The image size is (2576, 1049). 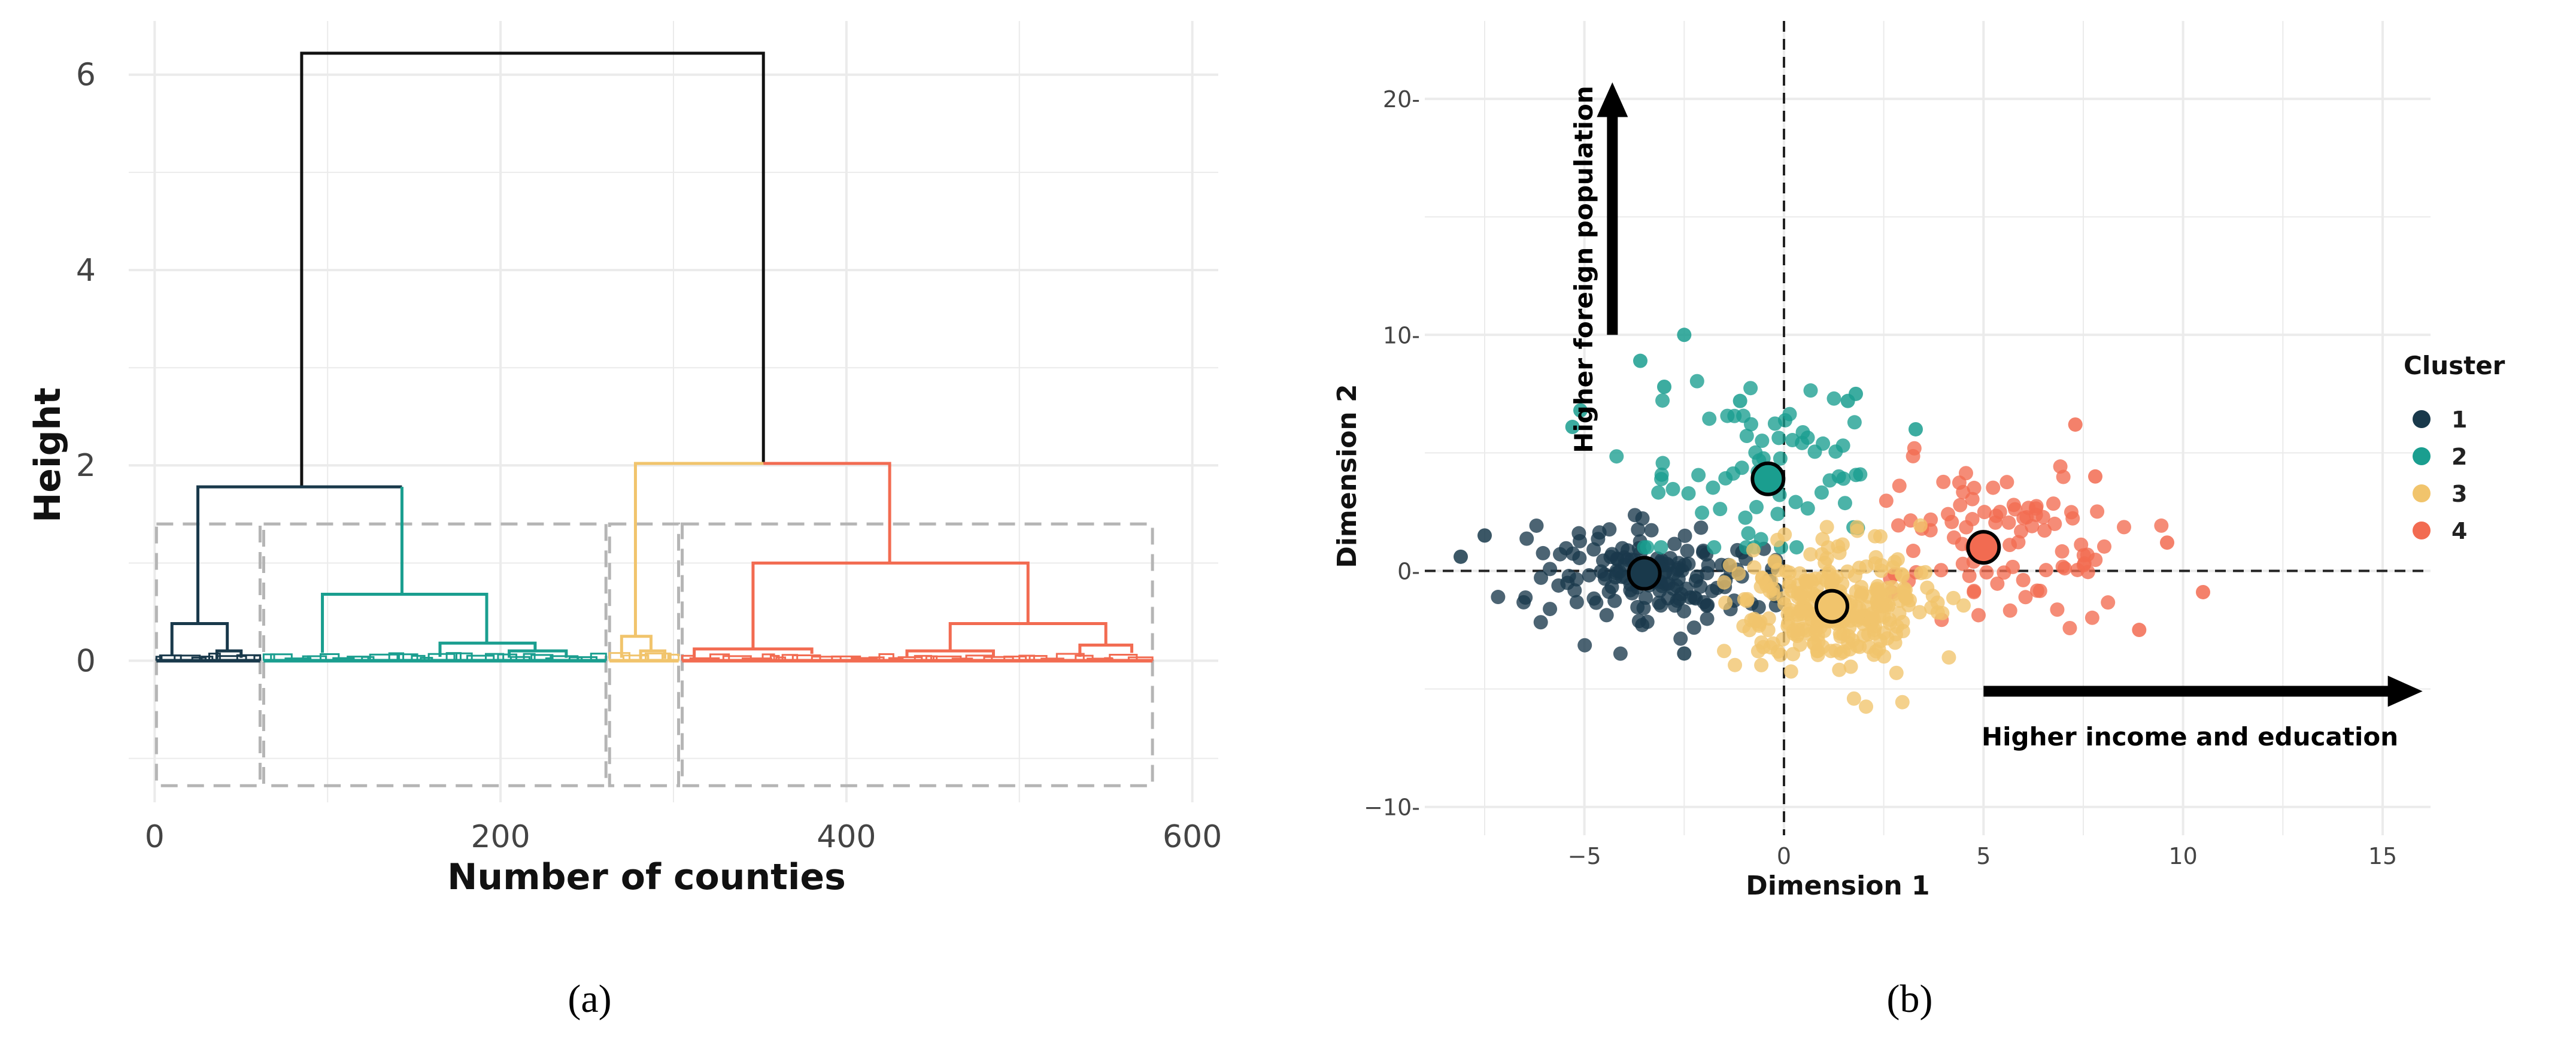 What do you see at coordinates (2459, 420) in the screenshot?
I see `legend-label-1: 1` at bounding box center [2459, 420].